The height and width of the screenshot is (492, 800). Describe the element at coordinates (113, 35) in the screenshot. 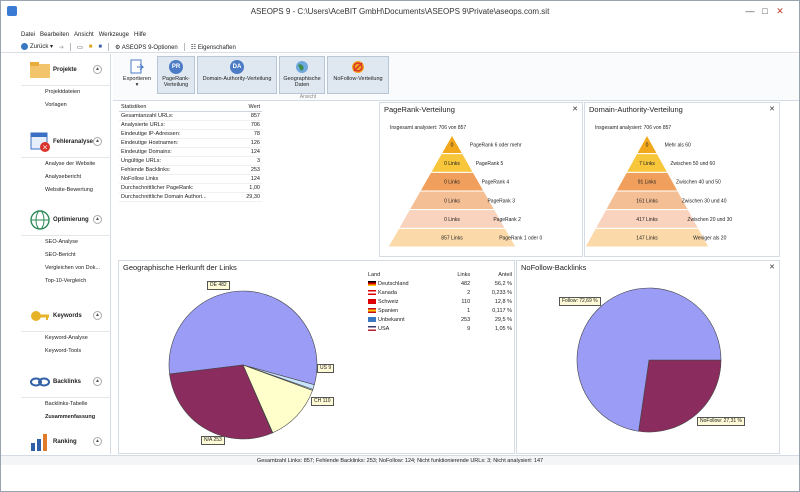

I see `menu-werkzeuge: Werkzeuge` at that location.